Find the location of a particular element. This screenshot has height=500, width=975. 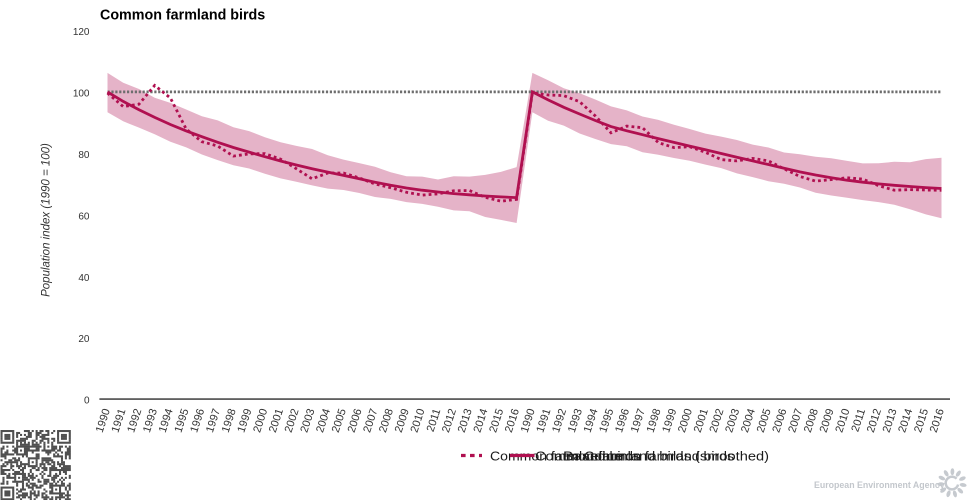

svg-text: 100 is located at coordinates (81, 94).